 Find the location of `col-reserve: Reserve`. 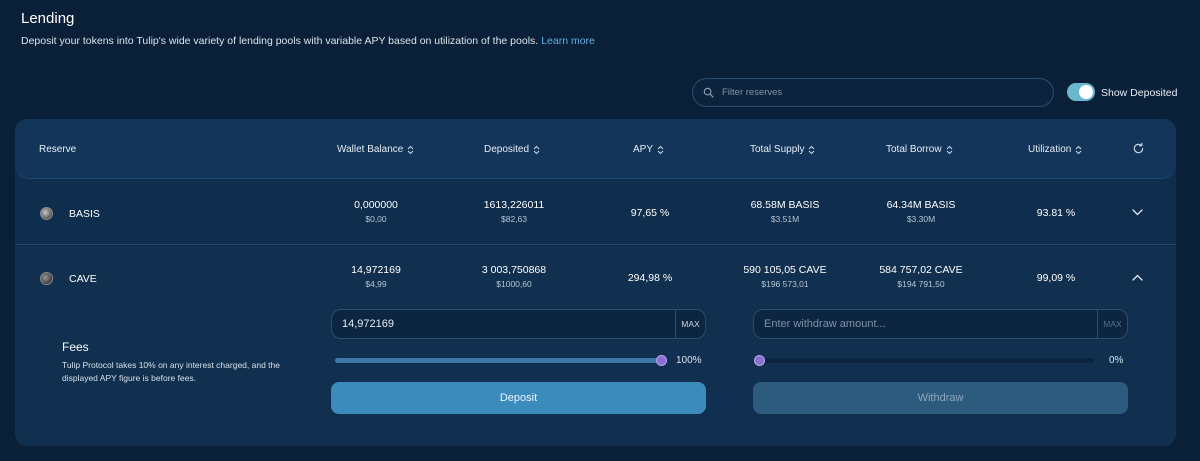

col-reserve: Reserve is located at coordinates (57, 149).